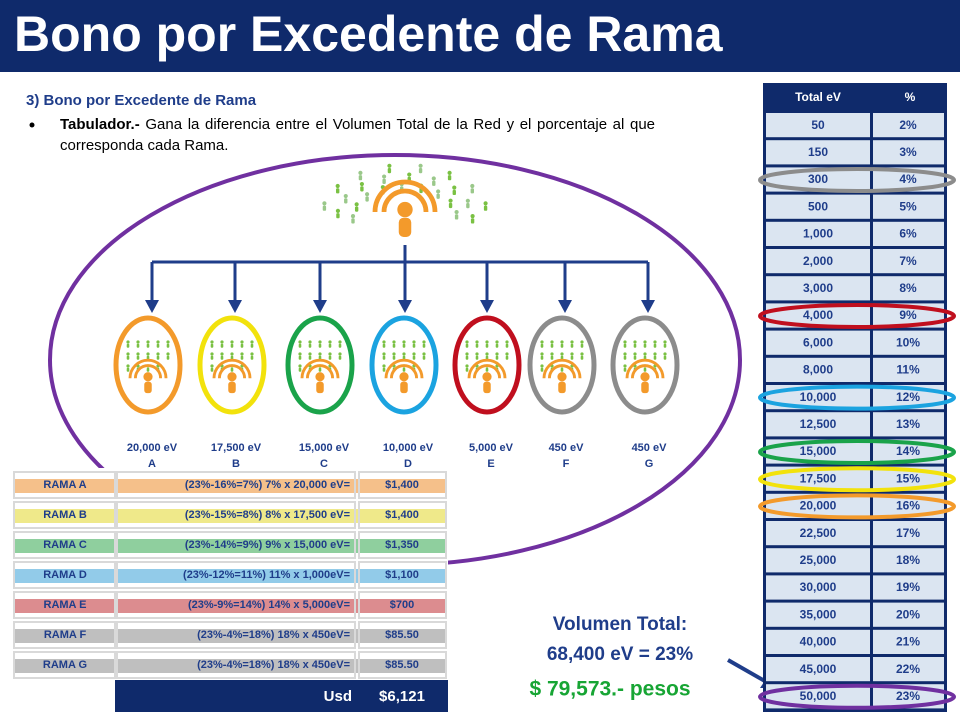 This screenshot has height=720, width=960. What do you see at coordinates (818, 206) in the screenshot?
I see `tab-volume: 500` at bounding box center [818, 206].